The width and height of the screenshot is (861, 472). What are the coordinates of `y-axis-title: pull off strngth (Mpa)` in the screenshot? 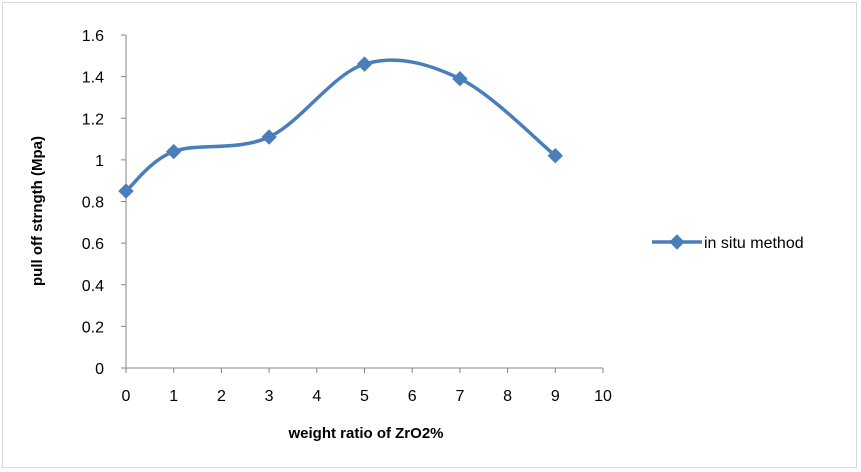 It's located at (37, 211).